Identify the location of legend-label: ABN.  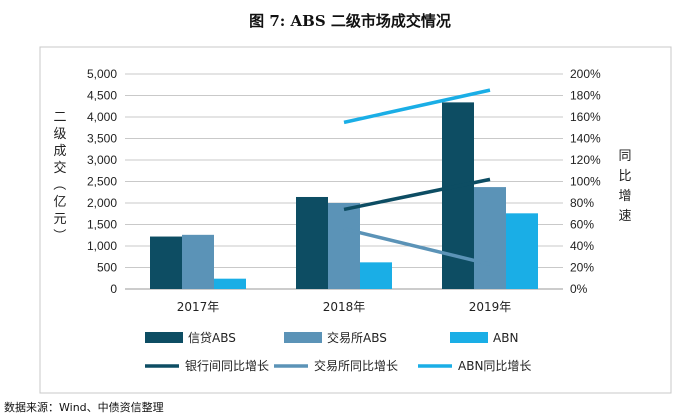
(505, 338).